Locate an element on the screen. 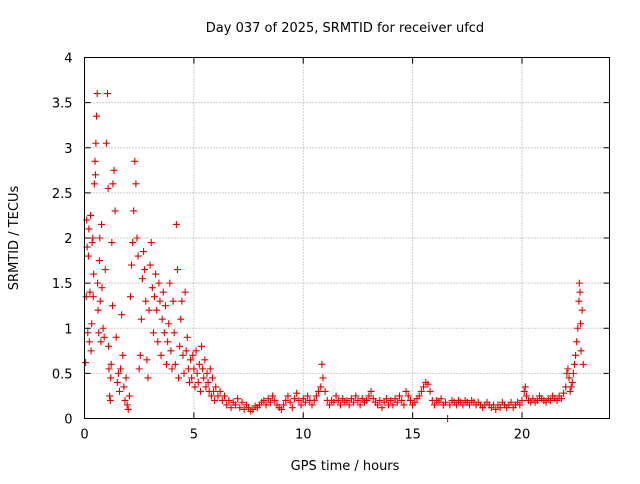 The height and width of the screenshot is (484, 640). x-tick-label: 0 is located at coordinates (84, 435).